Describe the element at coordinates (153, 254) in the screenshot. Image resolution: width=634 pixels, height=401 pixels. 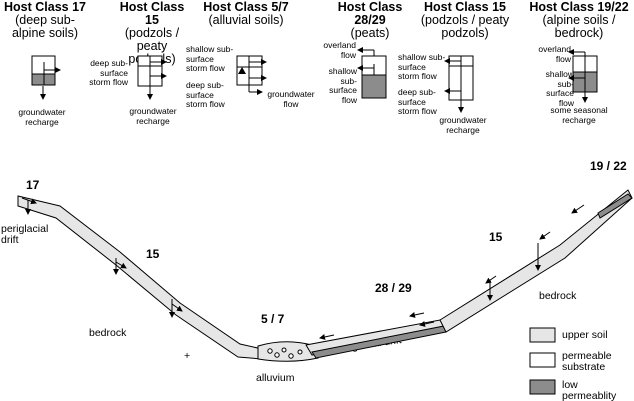
I see `section-label-15-left: 15` at that location.